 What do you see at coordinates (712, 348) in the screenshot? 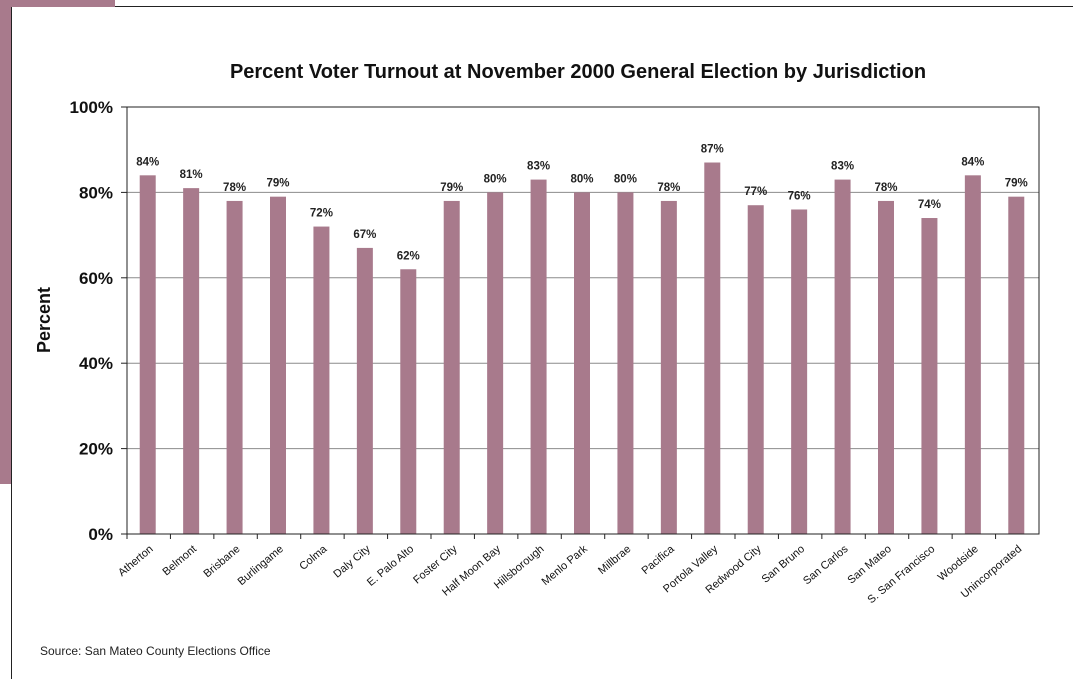
I see `bar-portola-valley` at bounding box center [712, 348].